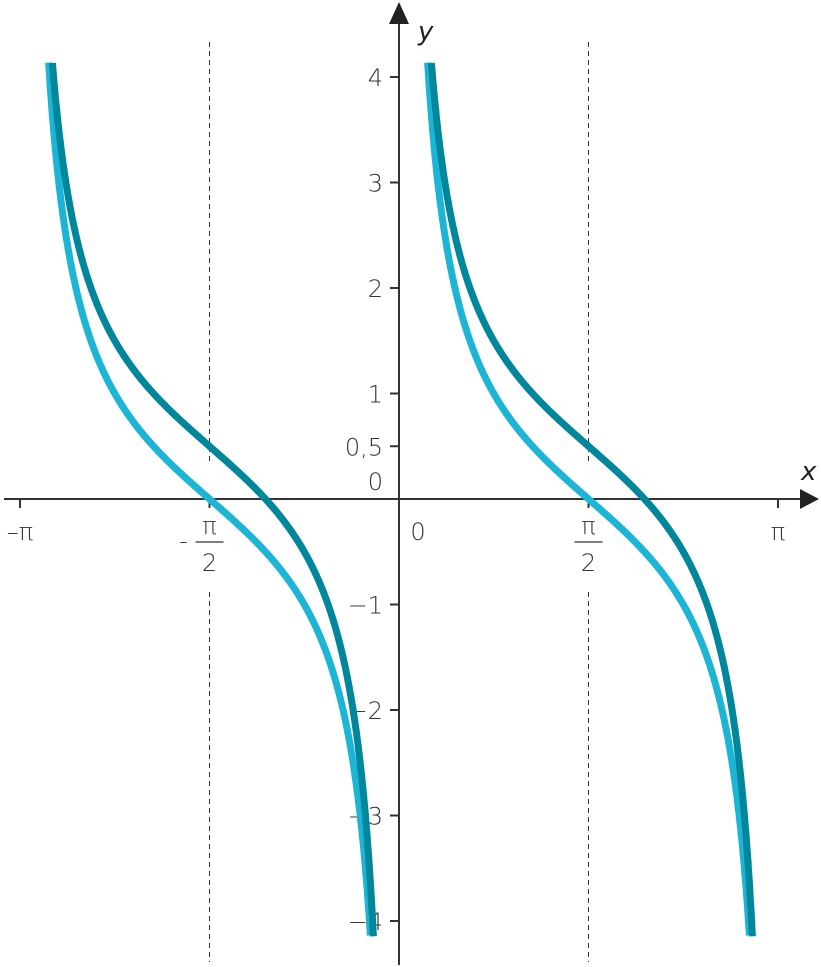  I want to click on y-axis-label: y, so click(425, 32).